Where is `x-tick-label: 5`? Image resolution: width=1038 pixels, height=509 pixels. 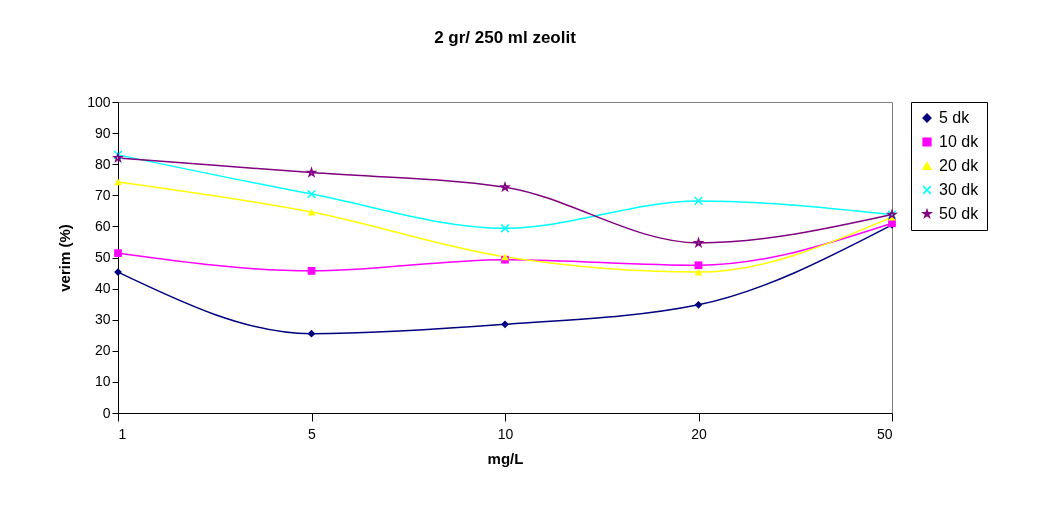 x-tick-label: 5 is located at coordinates (312, 433).